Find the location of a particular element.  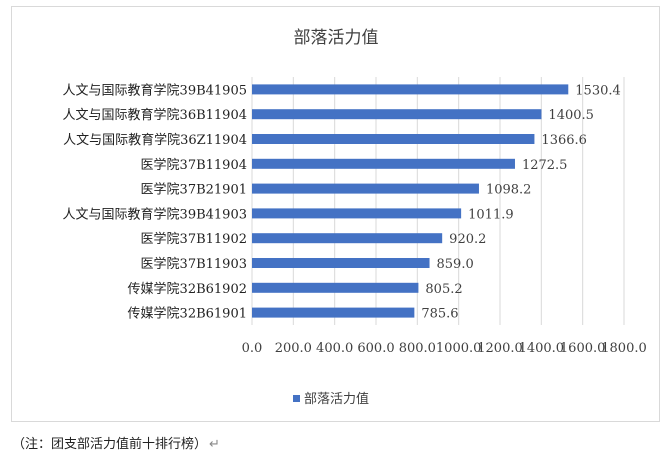

chart-caption: （注：团支部活力值前十排行榜） ↵ is located at coordinates (116, 442).